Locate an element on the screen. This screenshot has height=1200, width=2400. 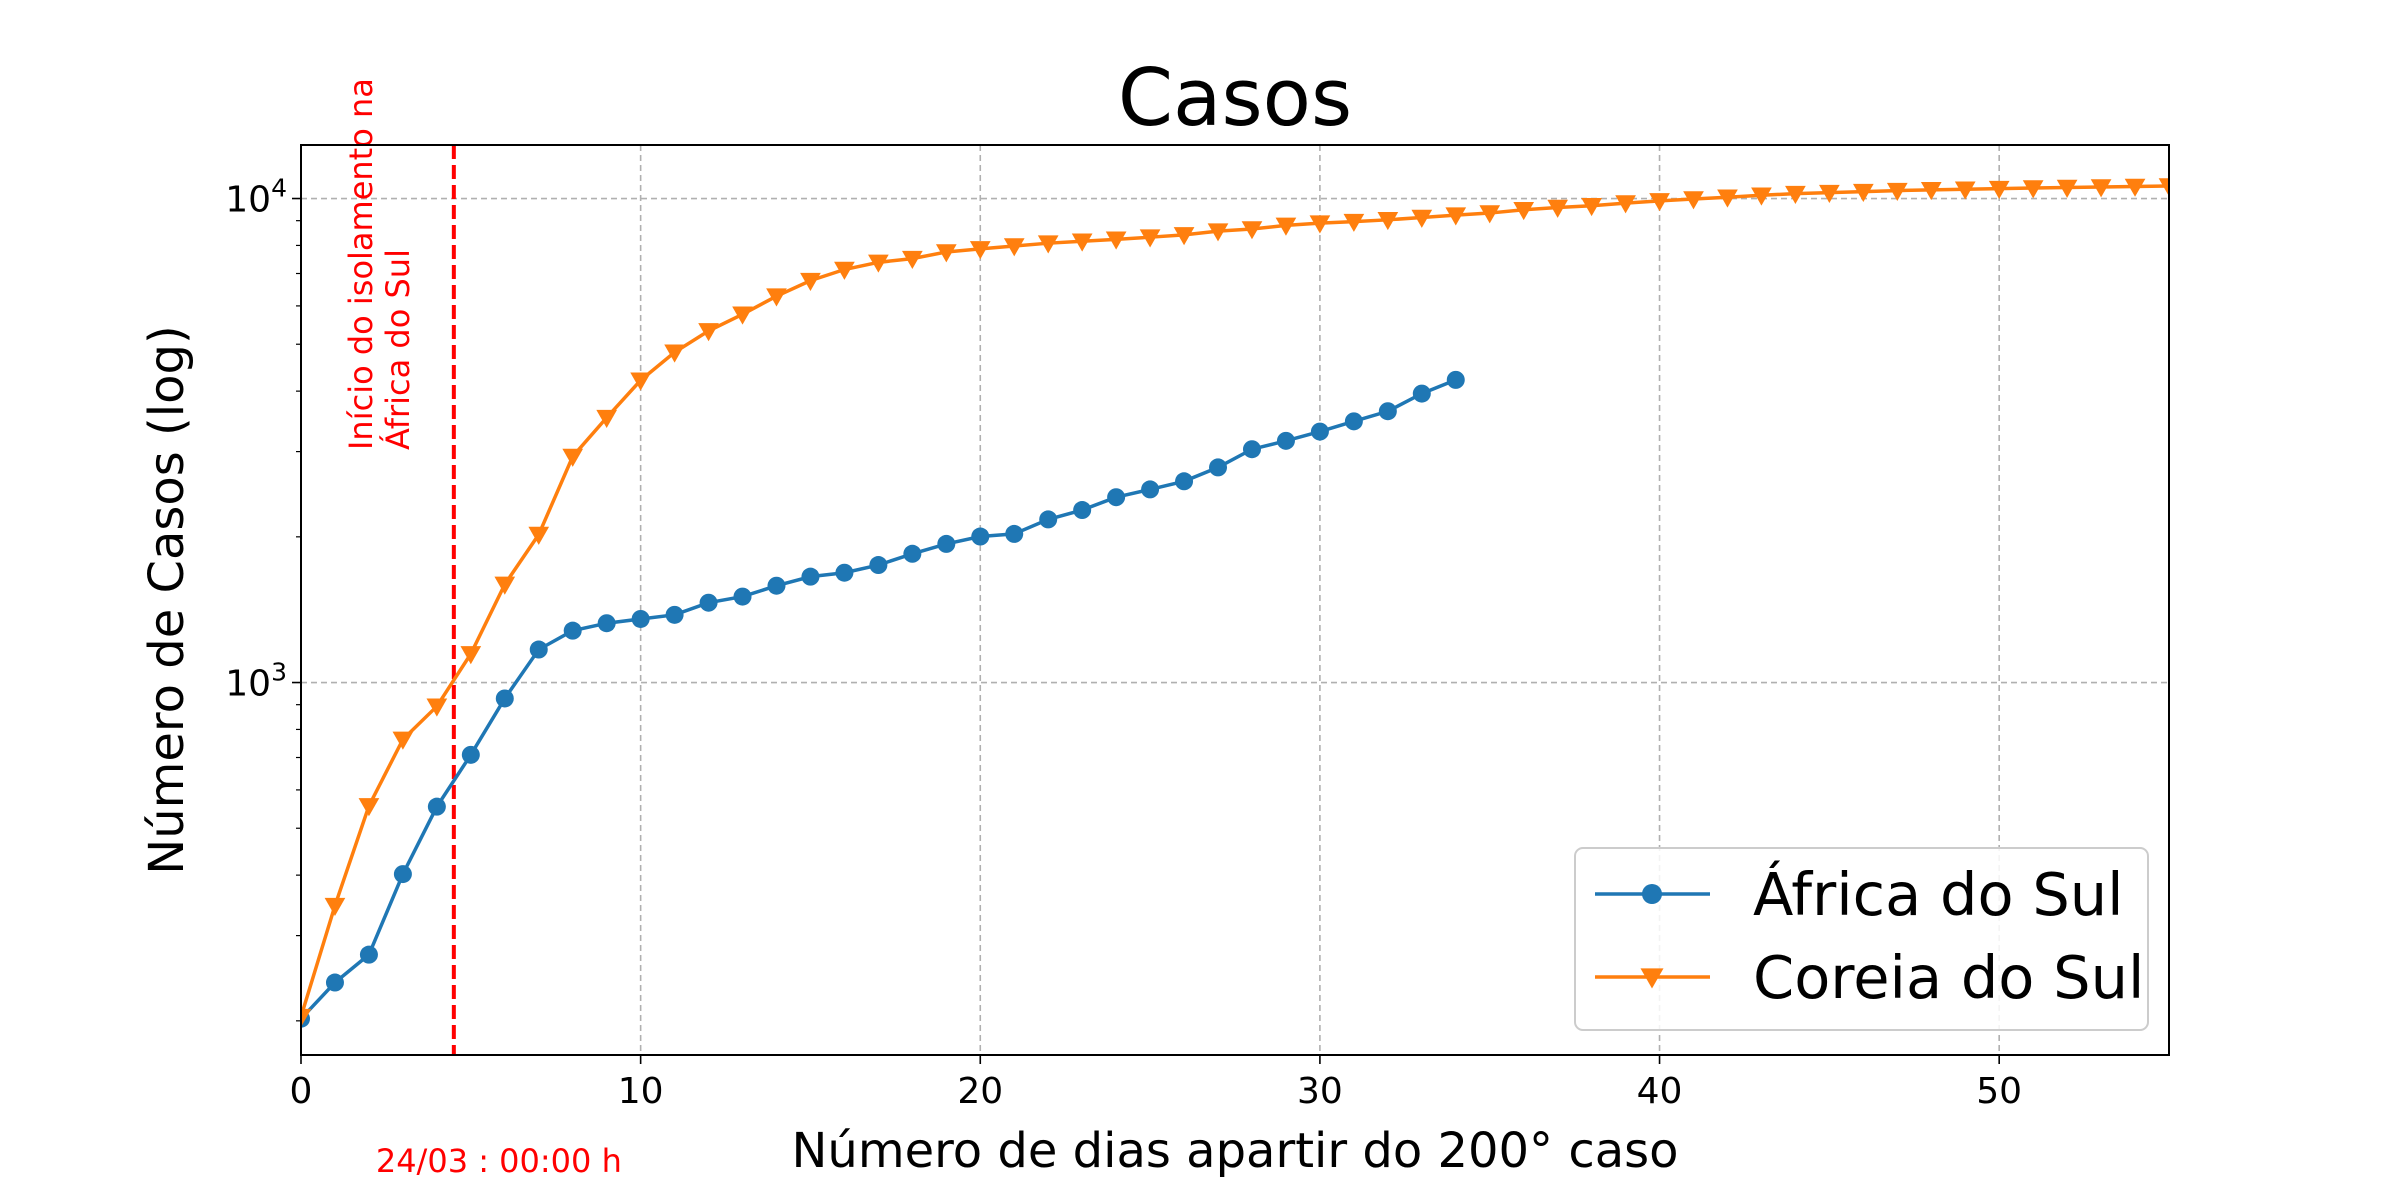
y-axis-label: Número de Casos (log) is located at coordinates (167, 599).